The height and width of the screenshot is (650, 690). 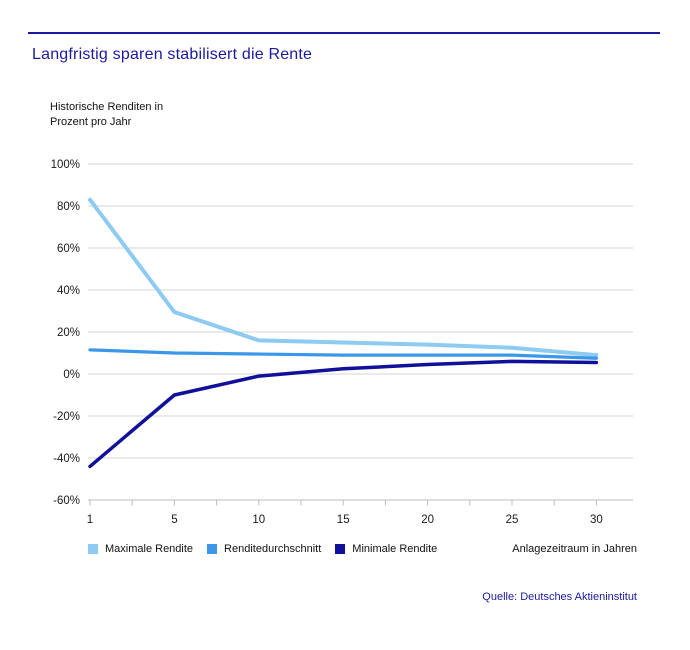 I want to click on y-tick-label: 80%, so click(x=68, y=207).